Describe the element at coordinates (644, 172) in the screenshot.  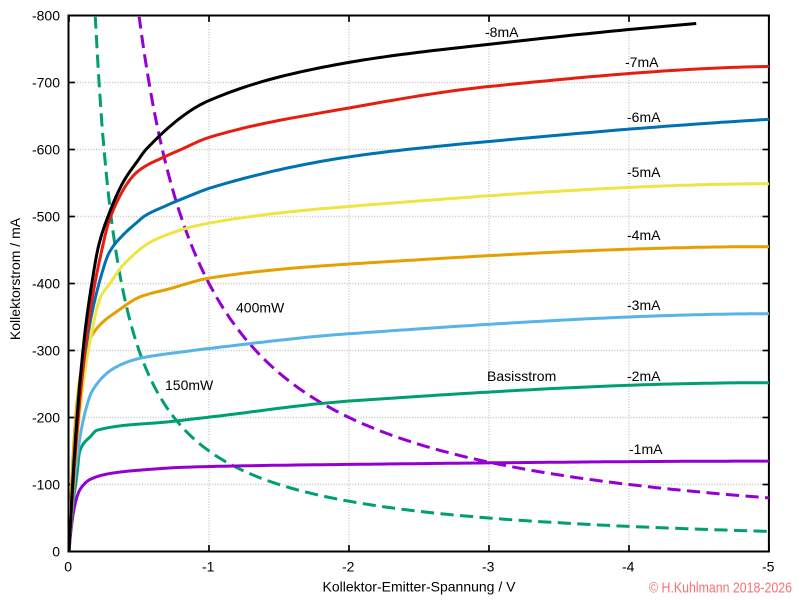
I see `svg-text: -5mA` at that location.